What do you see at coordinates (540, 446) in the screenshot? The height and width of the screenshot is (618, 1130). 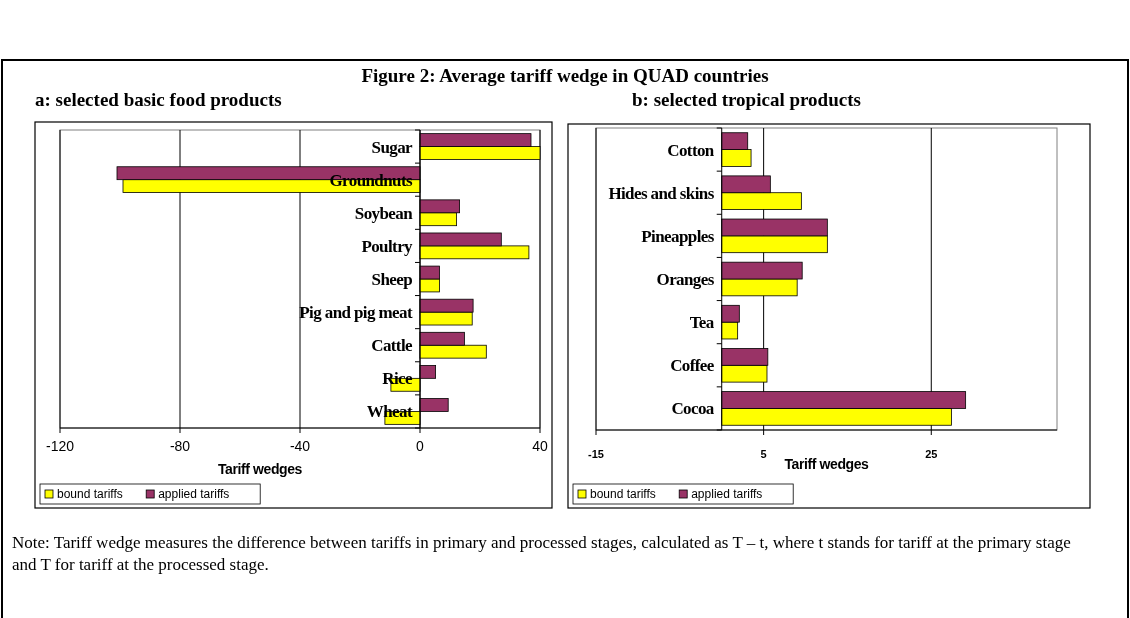 I see `x-tick-label: 40` at bounding box center [540, 446].